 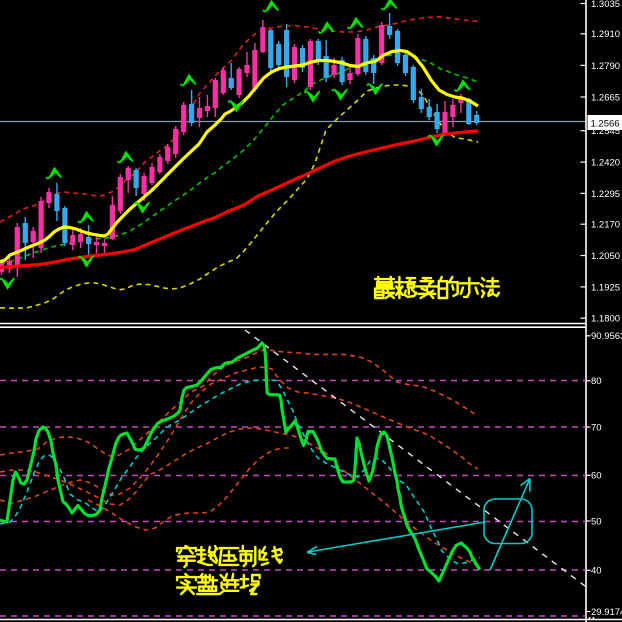 What do you see at coordinates (605, 256) in the screenshot?
I see `svg-text: 1.2050` at bounding box center [605, 256].